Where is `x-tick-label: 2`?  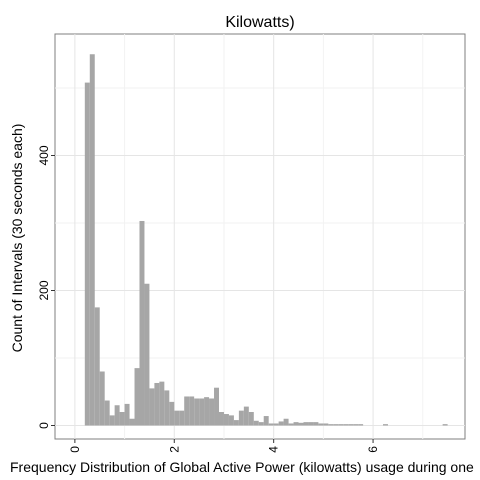 x-tick-label: 2 is located at coordinates (174, 449).